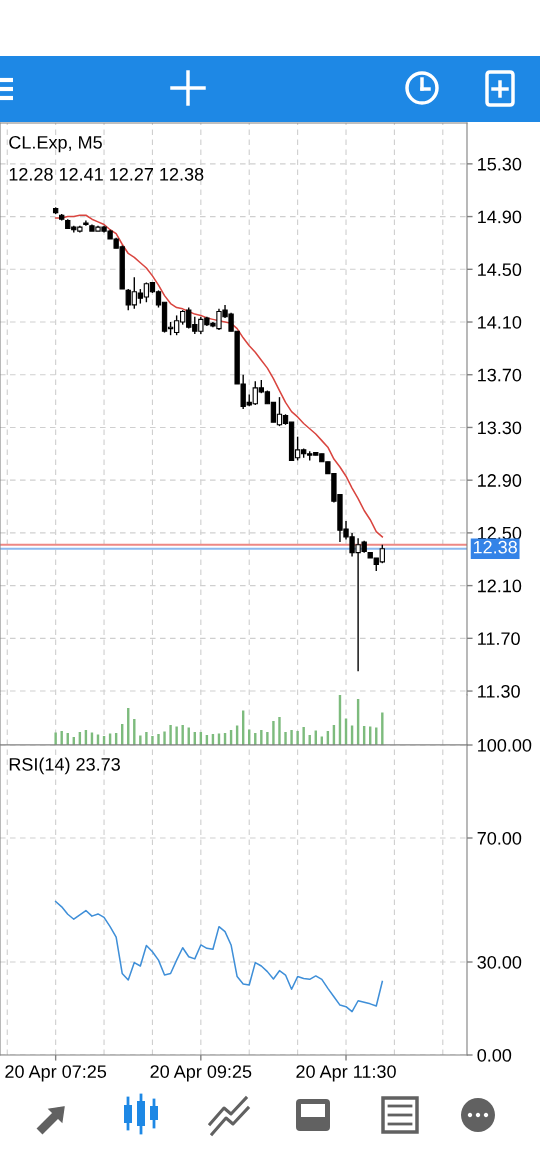 The width and height of the screenshot is (540, 1155). What do you see at coordinates (500, 270) in the screenshot?
I see `y-tick-label: 14.50` at bounding box center [500, 270].